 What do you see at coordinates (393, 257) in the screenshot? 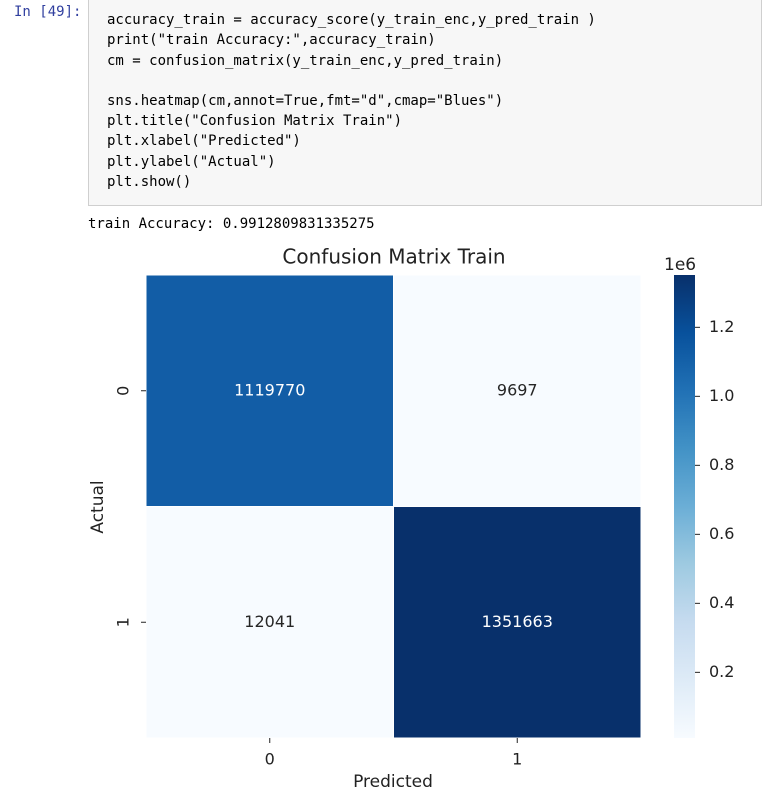
I see `chart-title: Confusion Matrix Train` at bounding box center [393, 257].